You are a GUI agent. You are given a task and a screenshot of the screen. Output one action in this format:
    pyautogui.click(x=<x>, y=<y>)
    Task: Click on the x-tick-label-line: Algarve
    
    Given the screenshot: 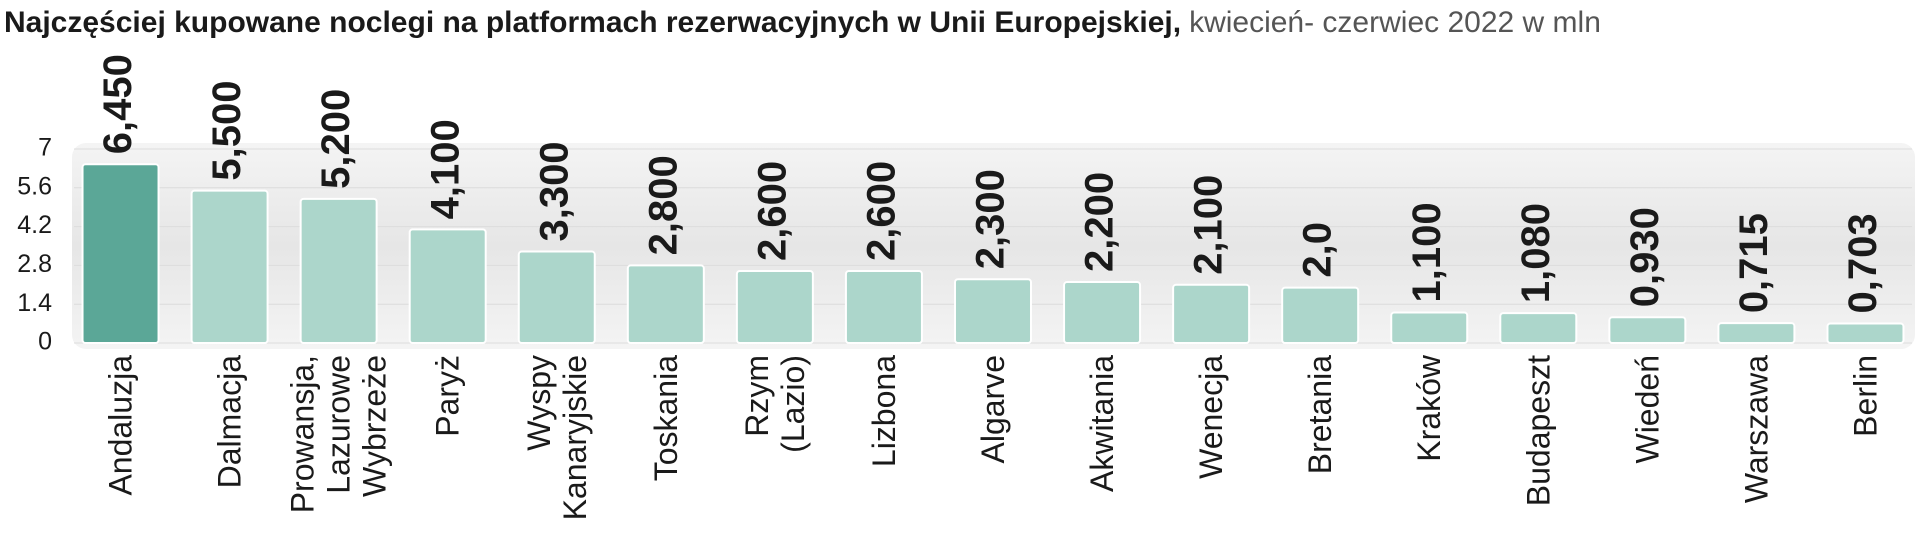 What is the action you would take?
    pyautogui.click(x=993, y=409)
    